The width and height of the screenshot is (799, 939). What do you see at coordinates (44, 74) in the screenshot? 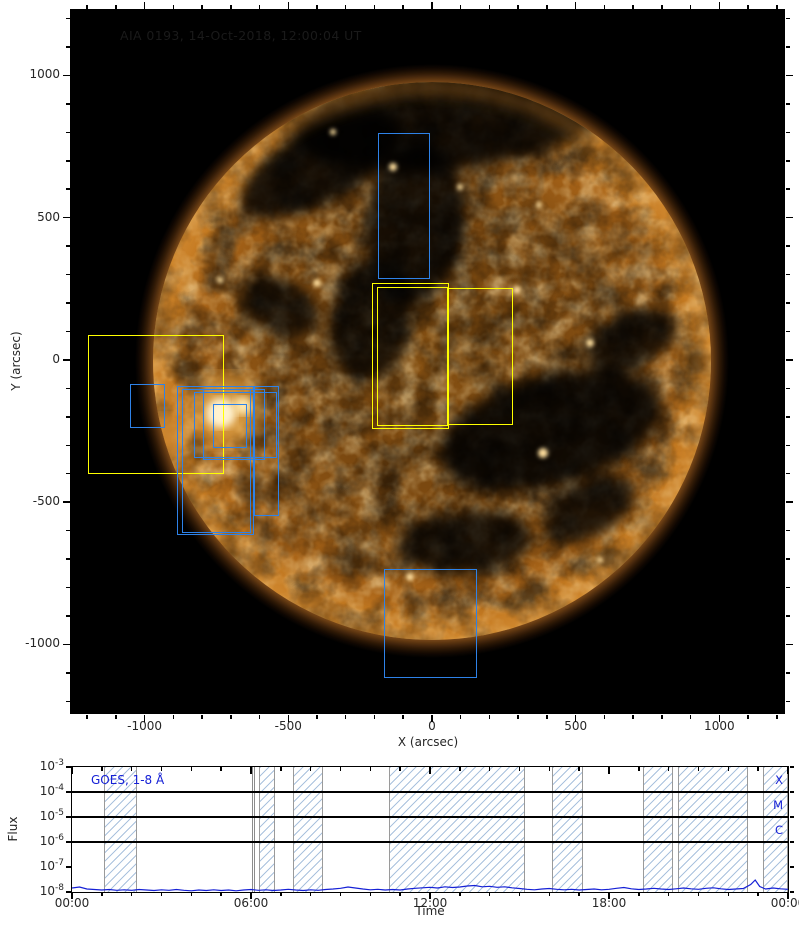
I see `sun-y-tick-label: 1000` at bounding box center [44, 74].